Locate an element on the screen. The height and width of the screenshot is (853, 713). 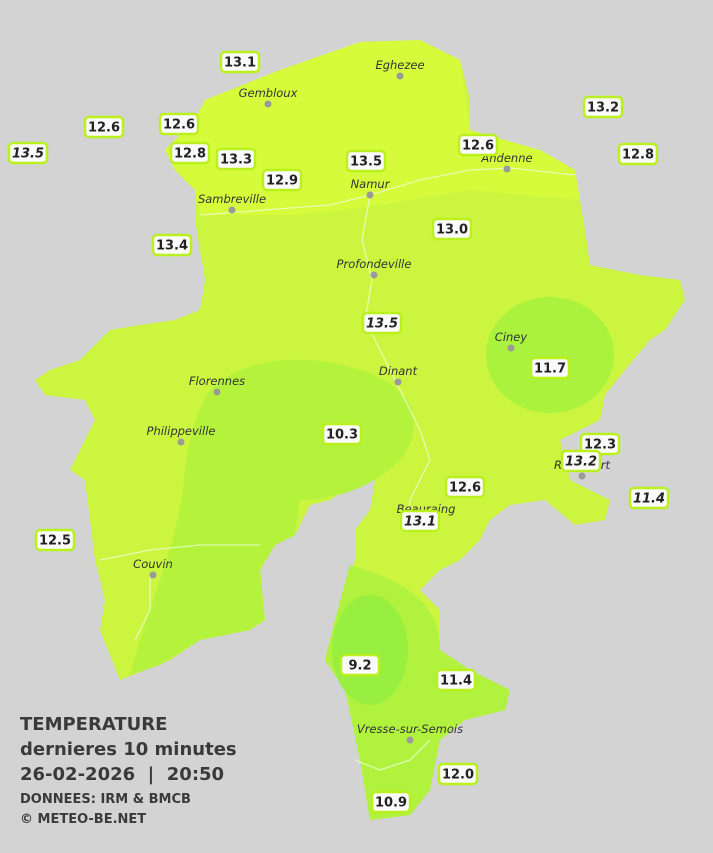
station: 13.3 is located at coordinates (236, 159).